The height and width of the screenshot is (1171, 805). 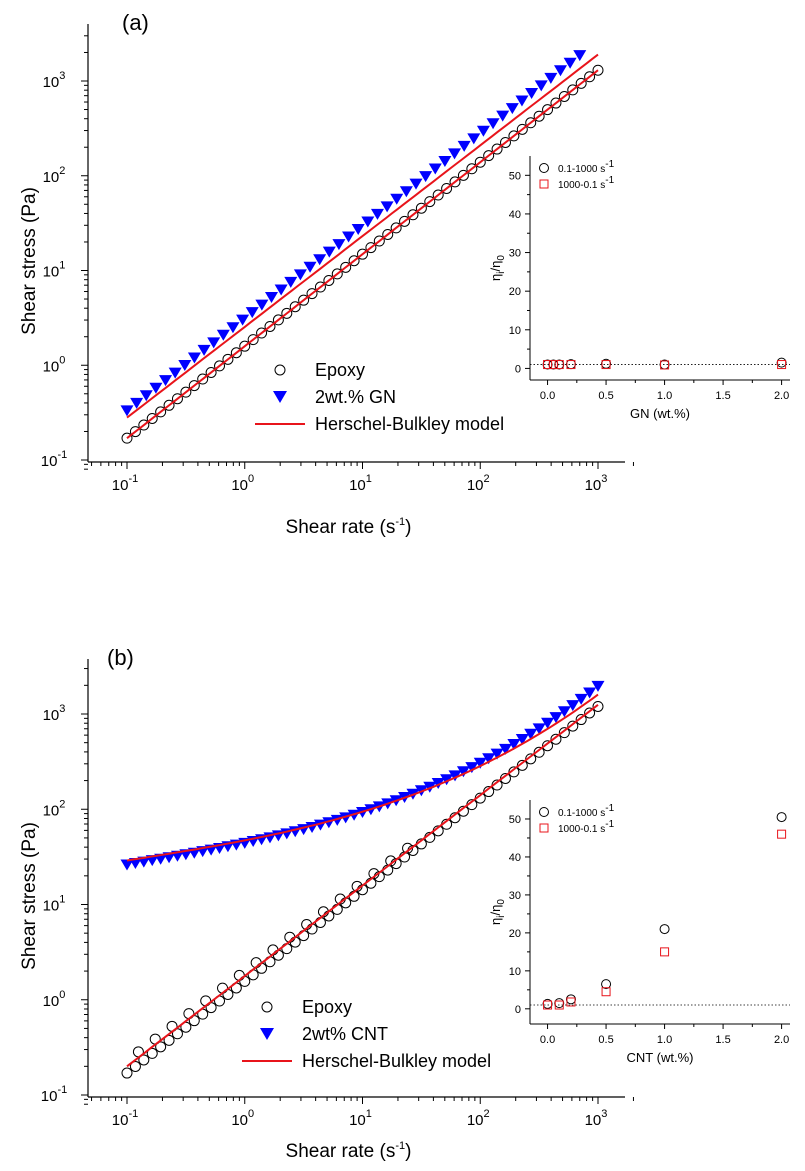 I want to click on legend-label-part: 2wt.% GN, so click(x=355, y=397).